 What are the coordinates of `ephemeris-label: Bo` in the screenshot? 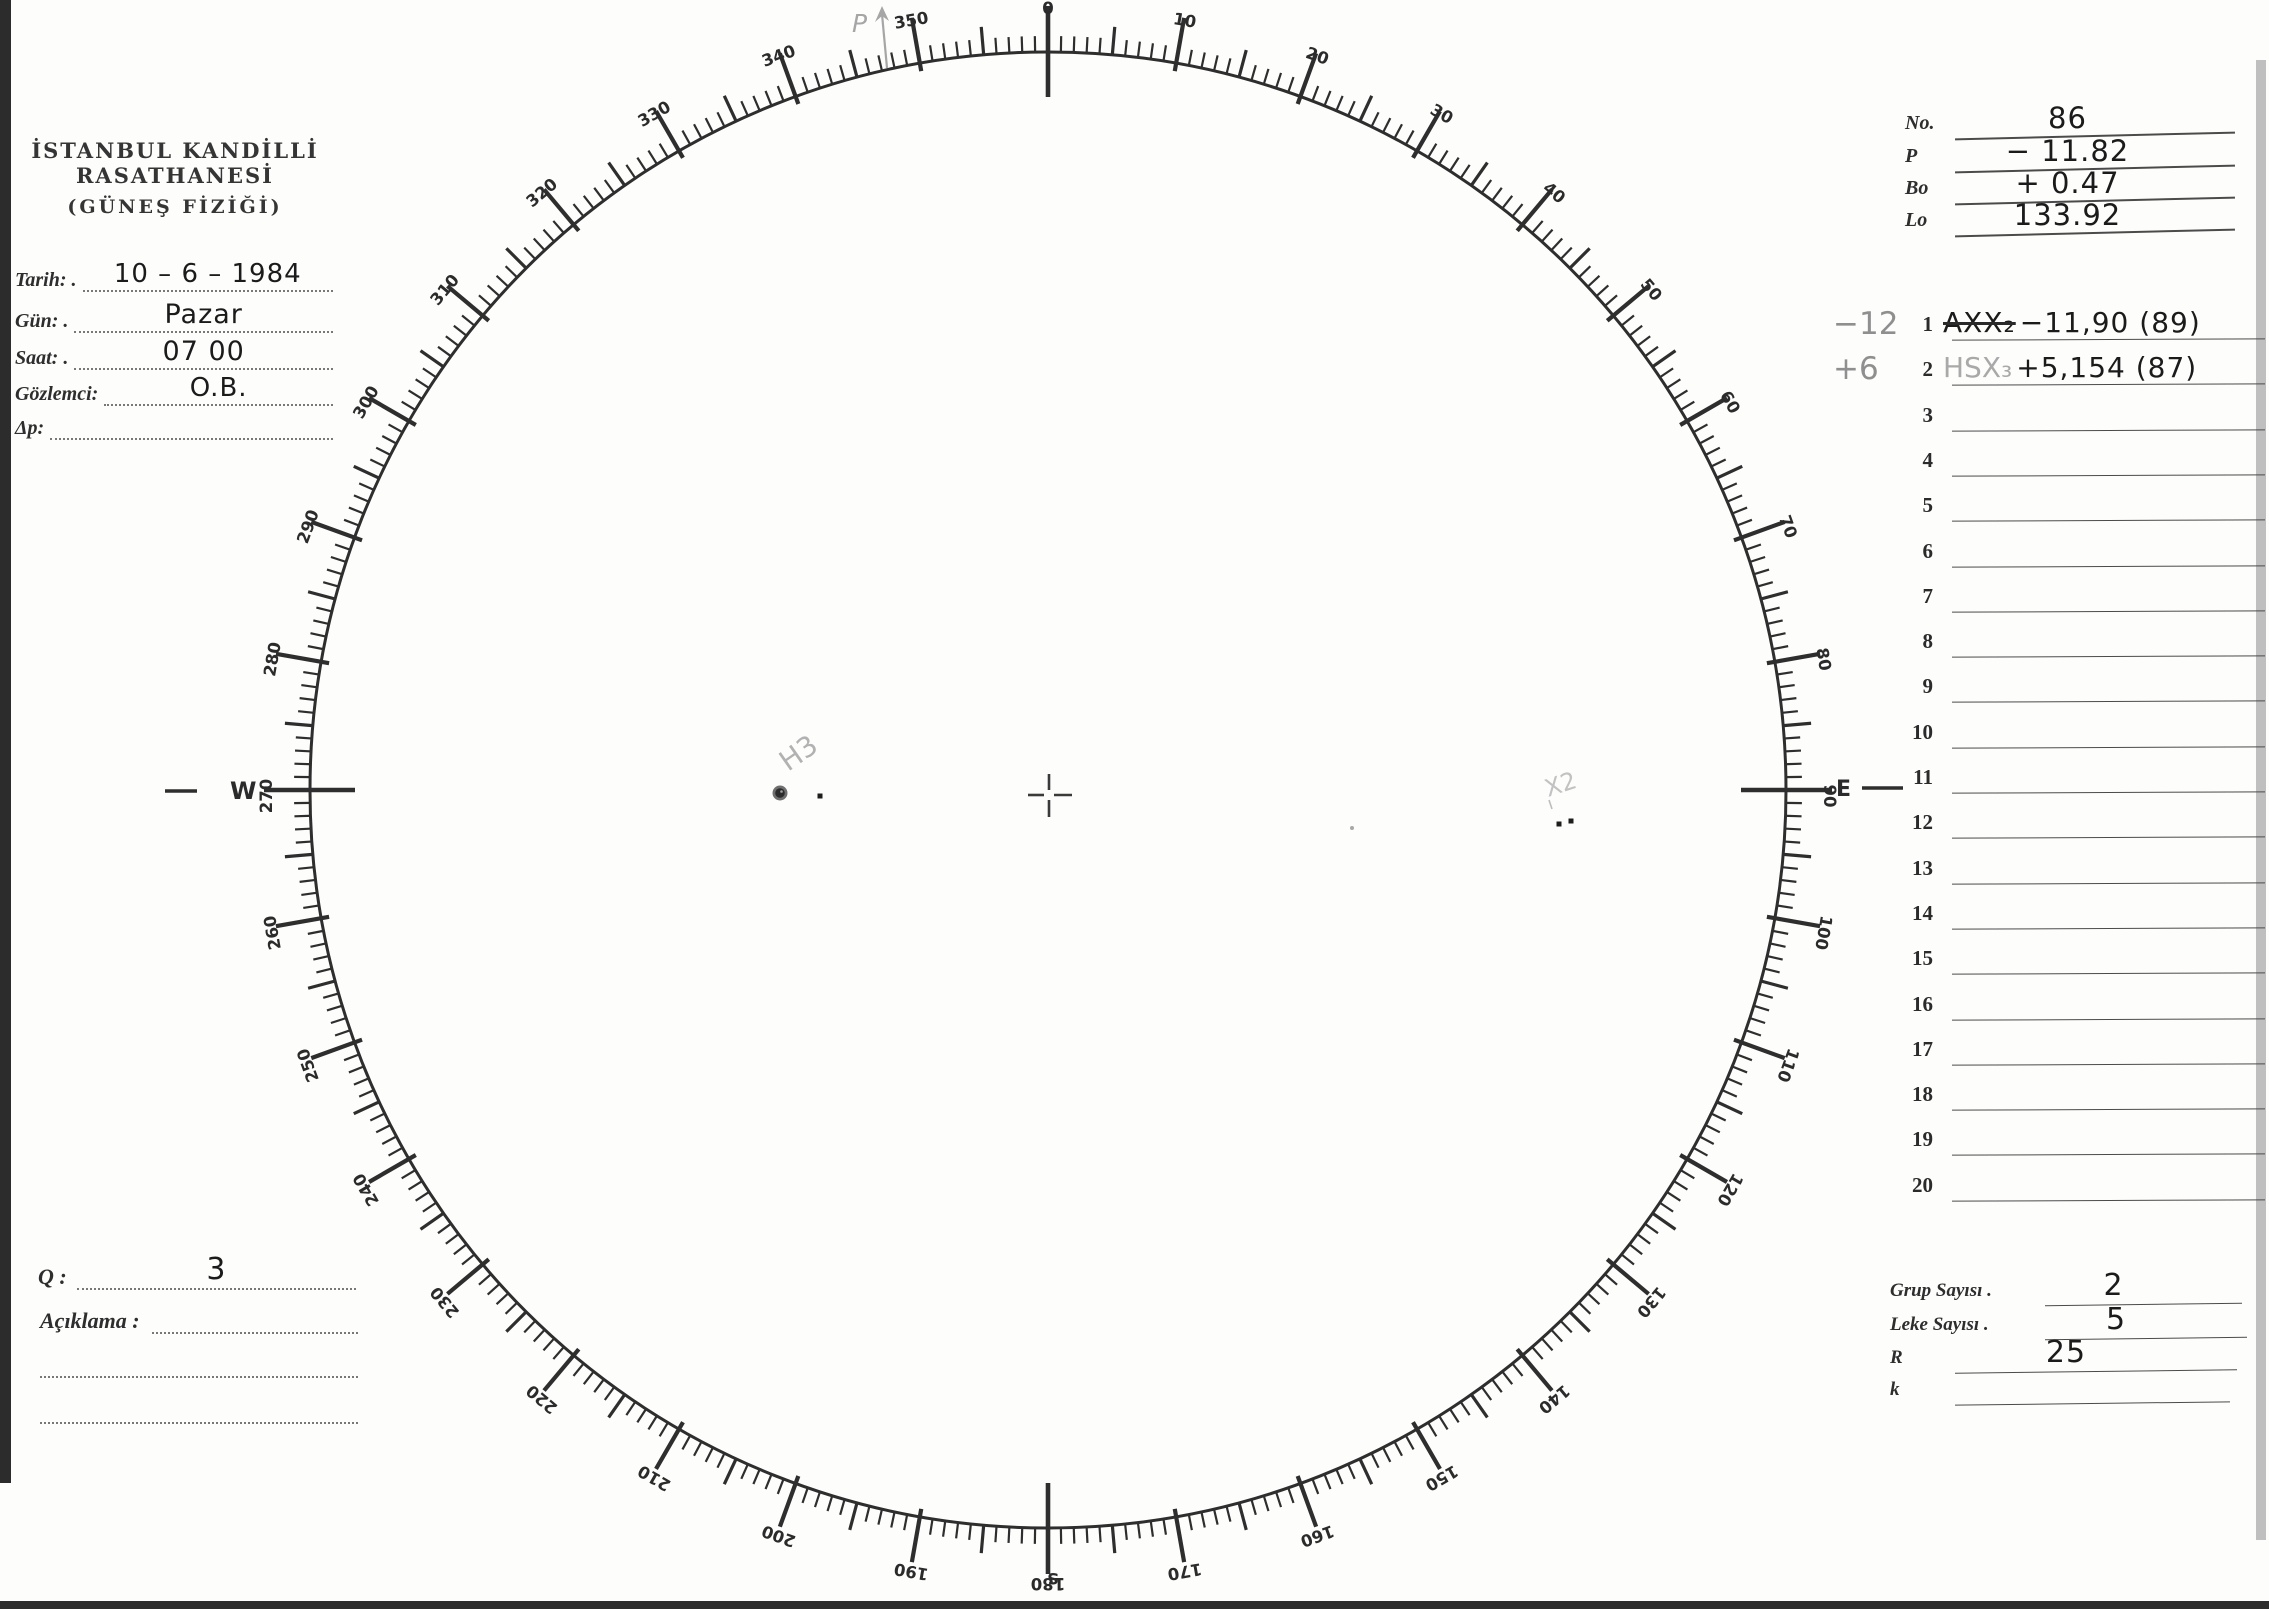 It's located at (1917, 188).